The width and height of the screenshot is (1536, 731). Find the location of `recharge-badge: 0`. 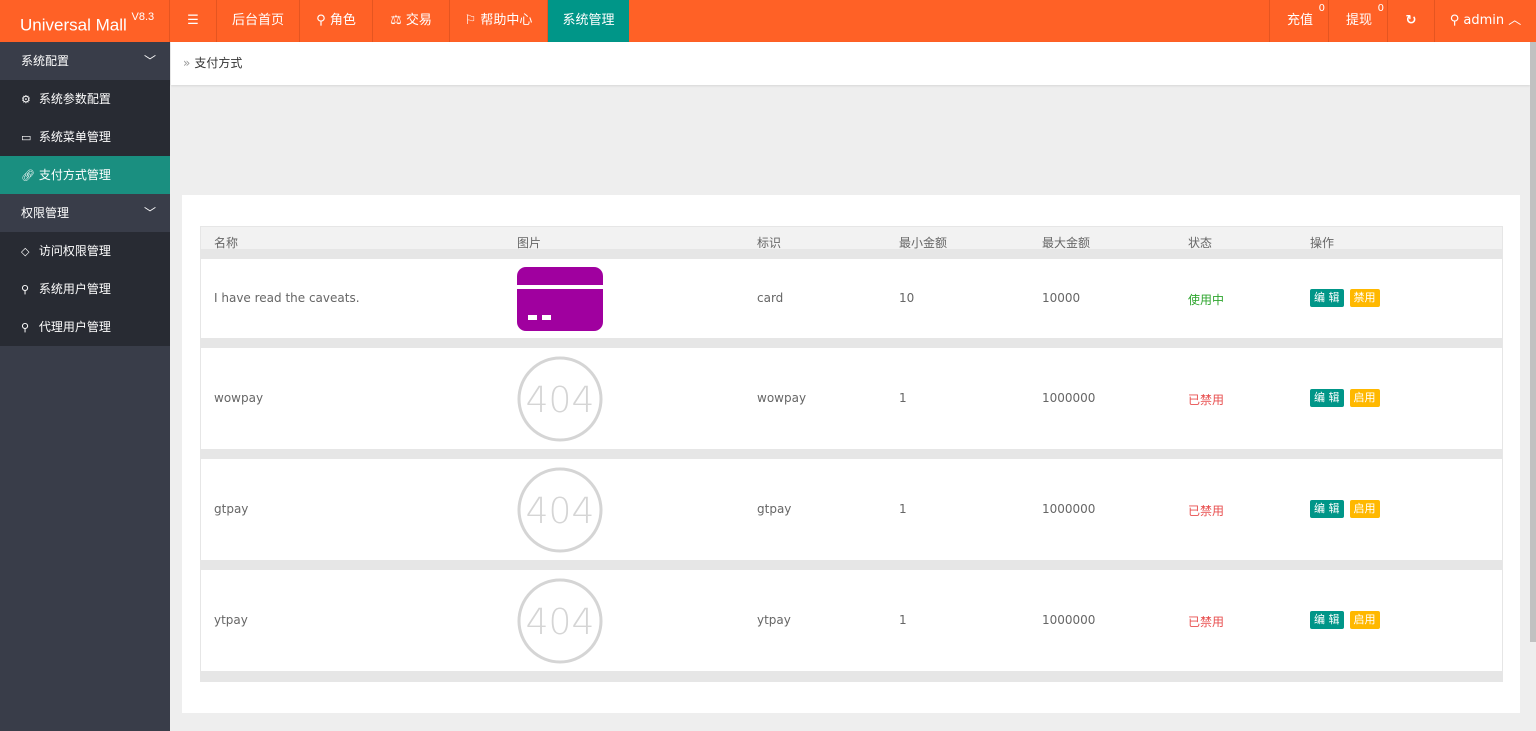

recharge-badge: 0 is located at coordinates (1321, 8).